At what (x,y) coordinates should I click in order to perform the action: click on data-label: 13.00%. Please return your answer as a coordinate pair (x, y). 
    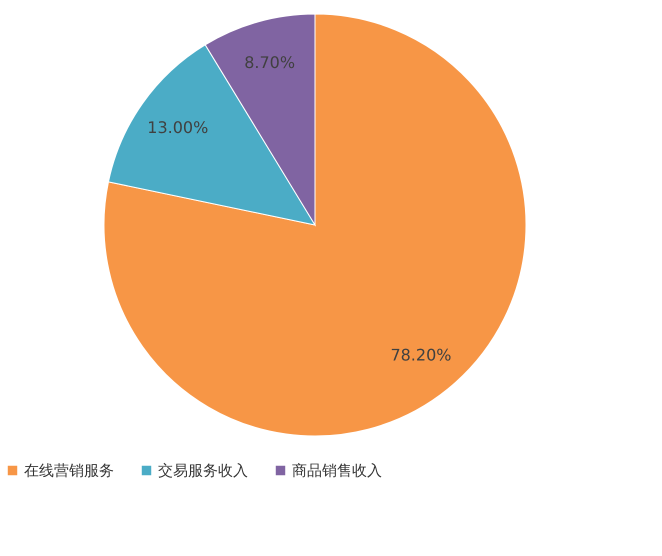
    Looking at the image, I should click on (177, 128).